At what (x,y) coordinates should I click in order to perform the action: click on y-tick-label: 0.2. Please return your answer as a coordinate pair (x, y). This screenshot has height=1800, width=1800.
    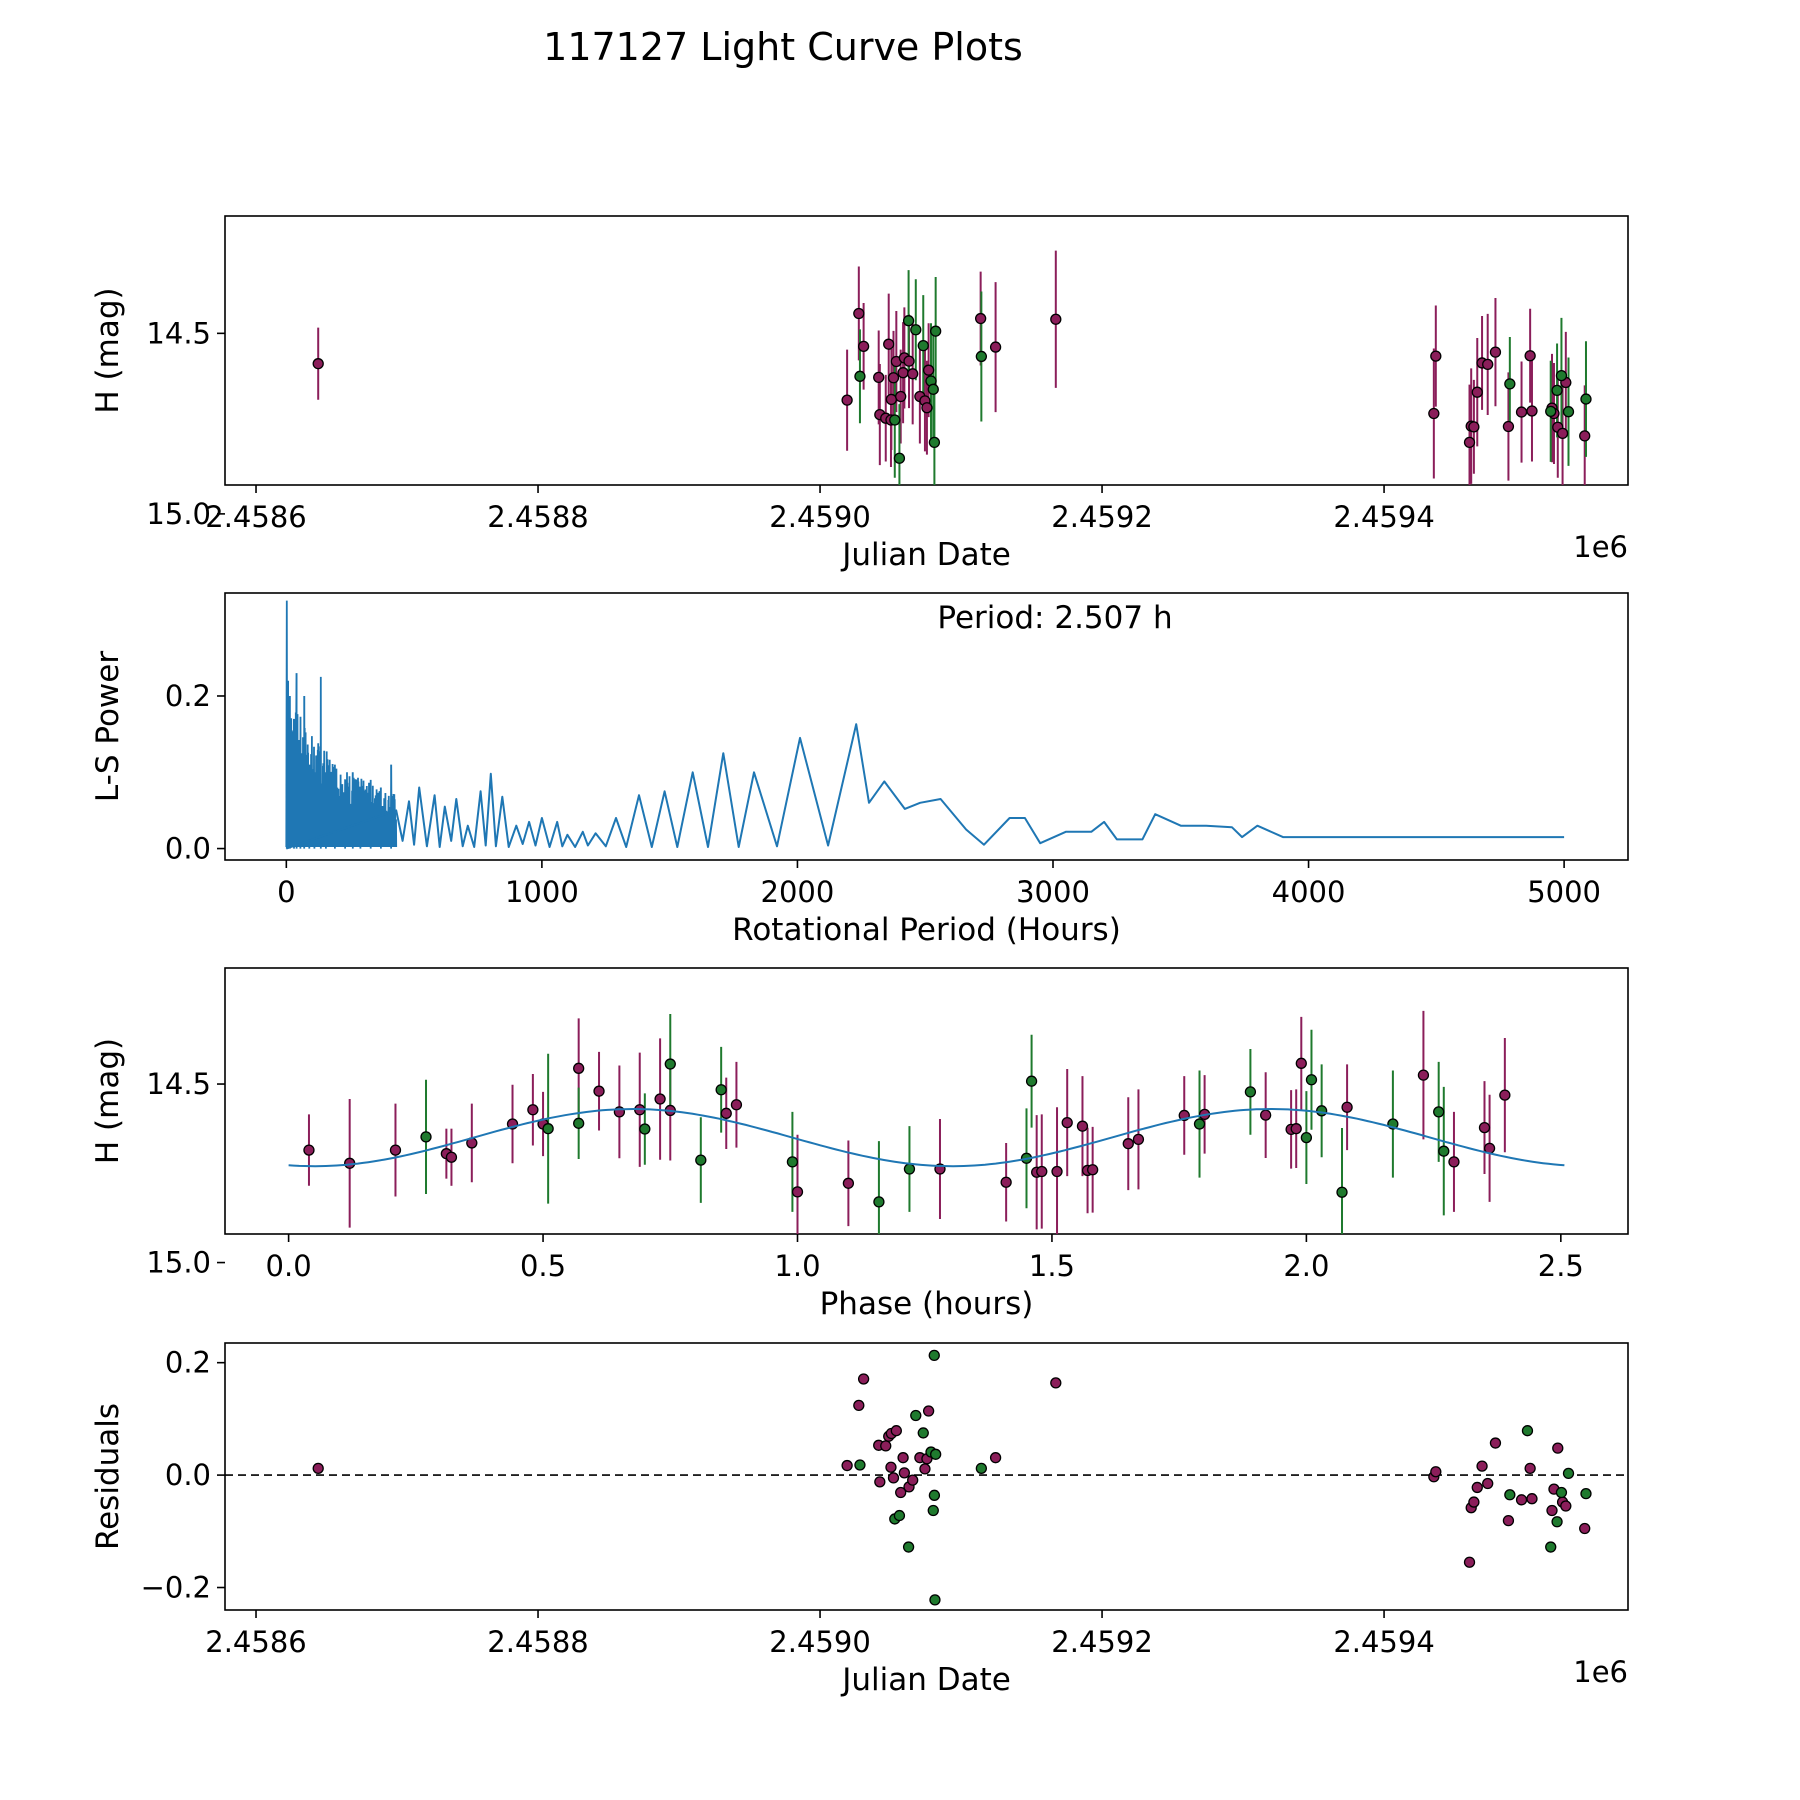
    Looking at the image, I should click on (188, 696).